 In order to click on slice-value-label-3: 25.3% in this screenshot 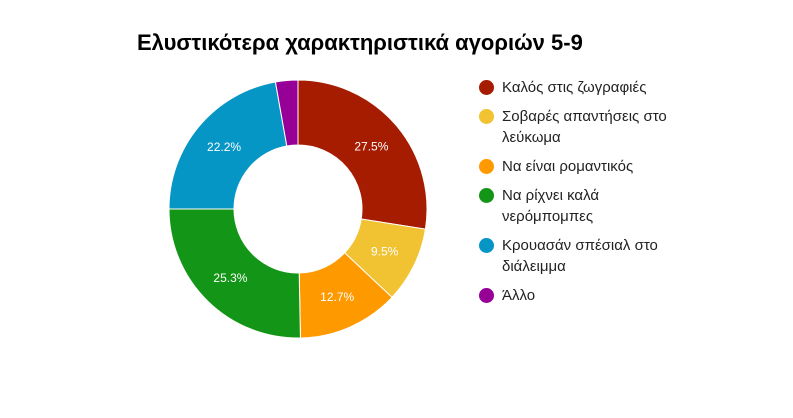, I will do `click(230, 278)`.